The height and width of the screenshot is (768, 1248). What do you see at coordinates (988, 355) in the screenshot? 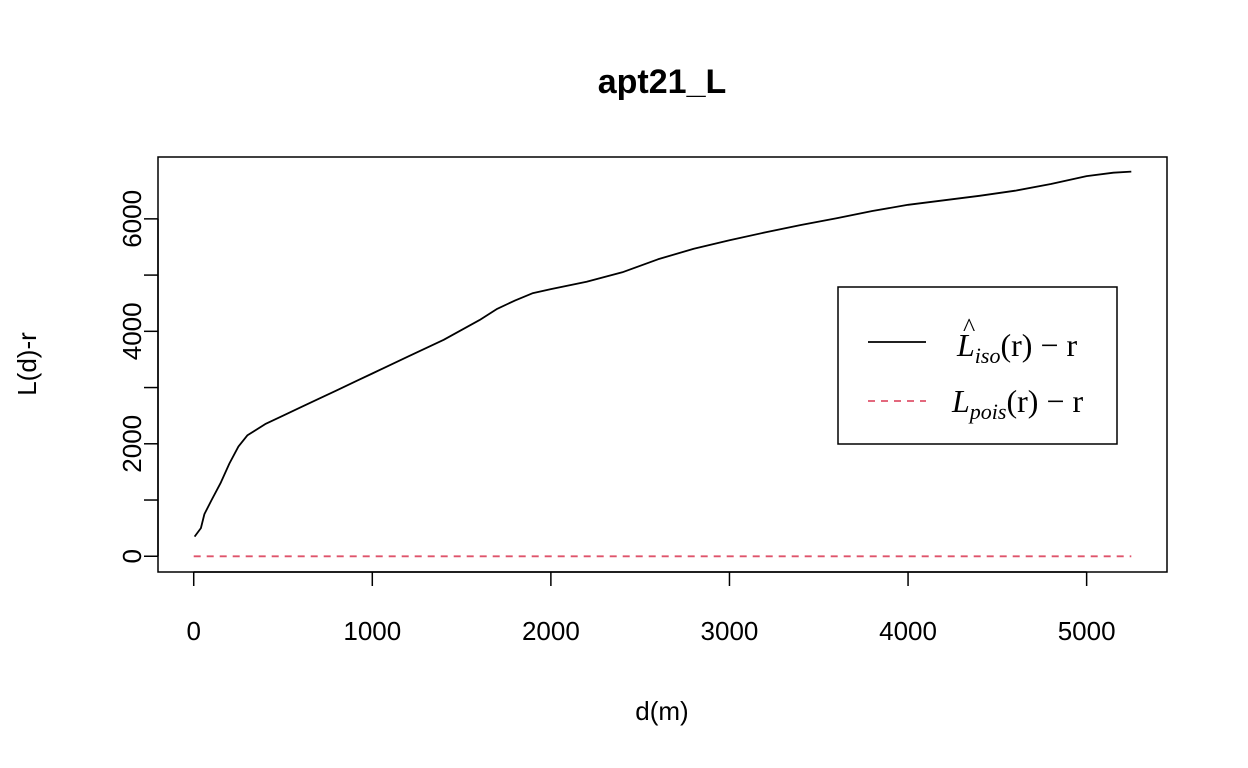
I see `legend-sub-iso: iso` at bounding box center [988, 355].